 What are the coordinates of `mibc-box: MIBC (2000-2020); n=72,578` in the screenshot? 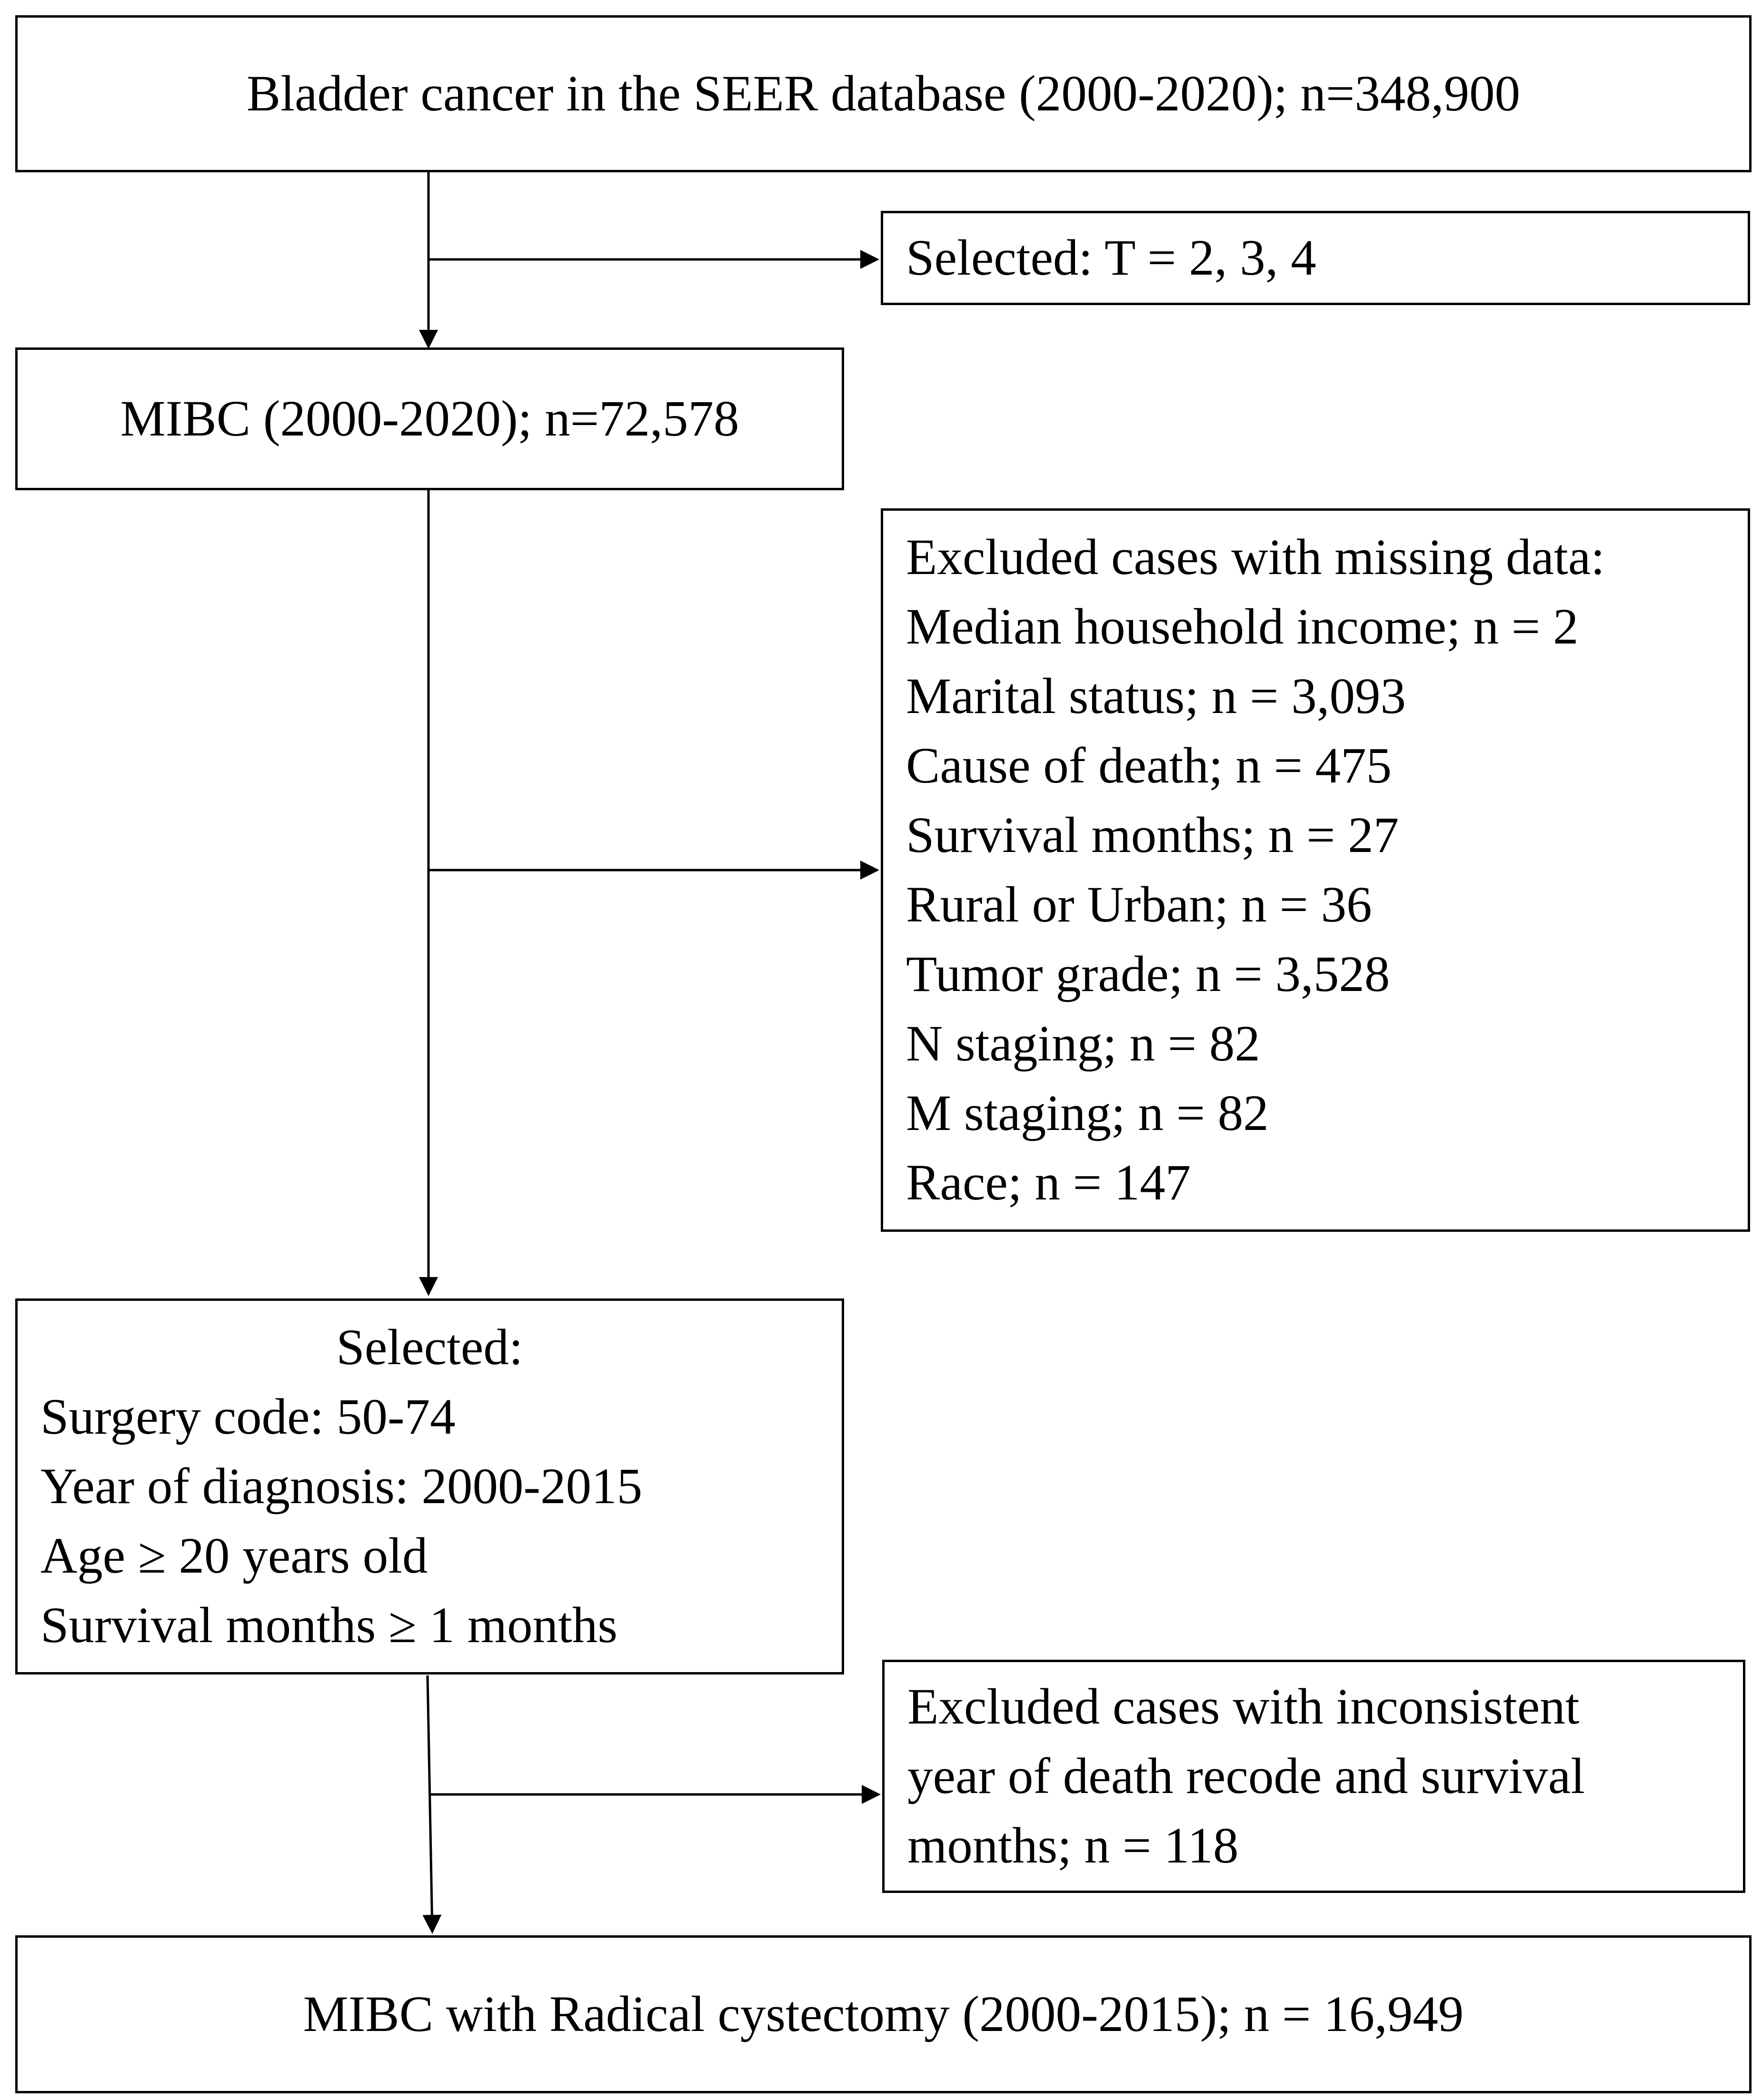 It's located at (429, 419).